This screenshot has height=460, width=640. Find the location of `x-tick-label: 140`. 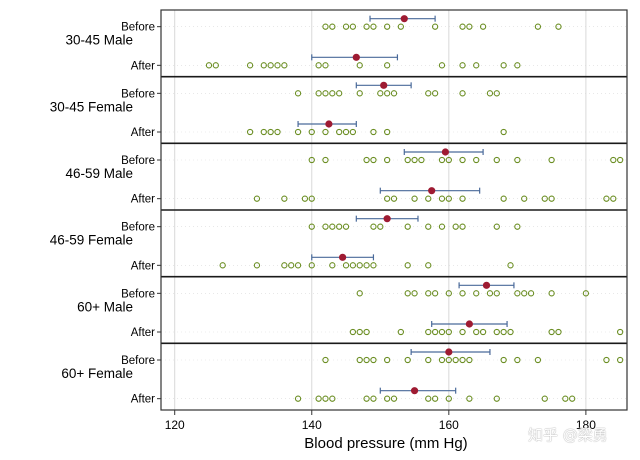

x-tick-label: 140 is located at coordinates (312, 425).